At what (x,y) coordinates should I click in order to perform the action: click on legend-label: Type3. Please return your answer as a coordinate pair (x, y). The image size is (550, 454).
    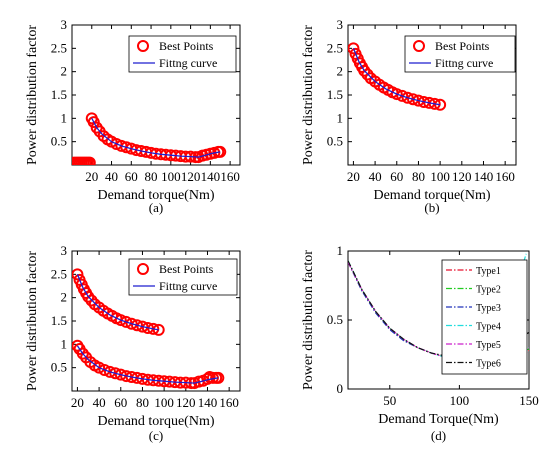
    Looking at the image, I should click on (488, 308).